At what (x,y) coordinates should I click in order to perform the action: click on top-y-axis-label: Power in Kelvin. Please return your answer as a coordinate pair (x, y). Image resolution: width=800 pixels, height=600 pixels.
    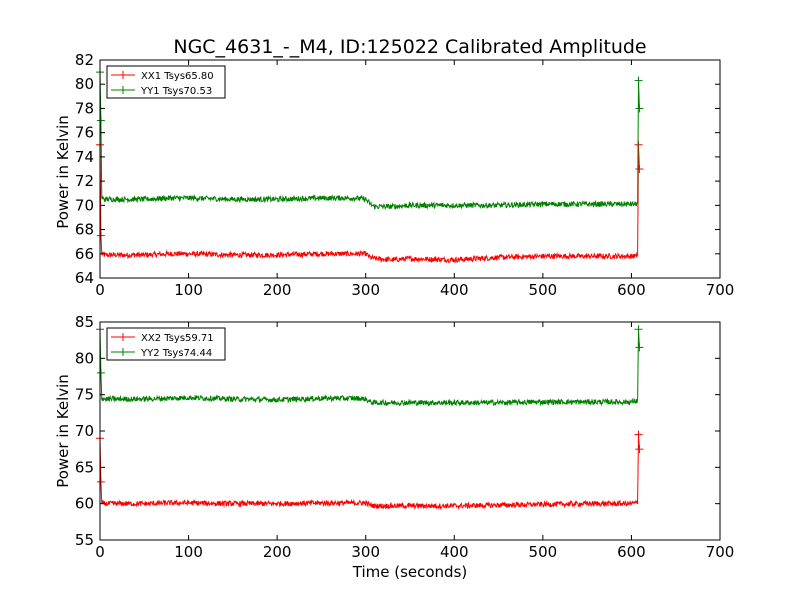
    Looking at the image, I should click on (63, 172).